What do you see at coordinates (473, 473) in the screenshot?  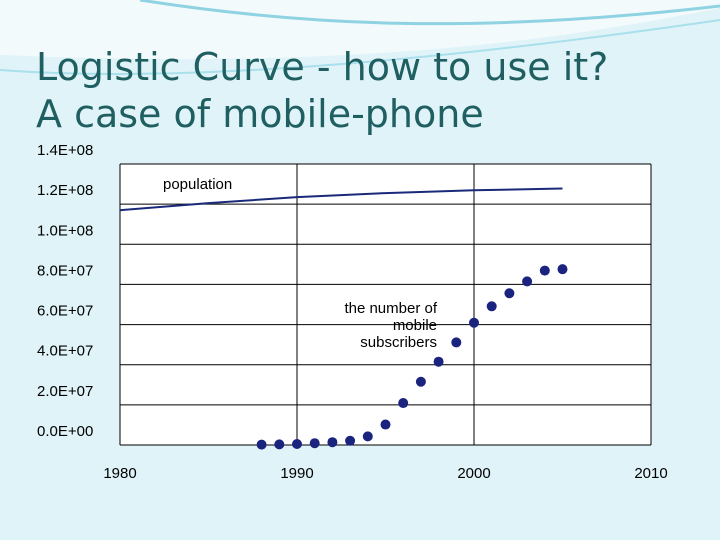 I see `x-tick-label: 2000` at bounding box center [473, 473].